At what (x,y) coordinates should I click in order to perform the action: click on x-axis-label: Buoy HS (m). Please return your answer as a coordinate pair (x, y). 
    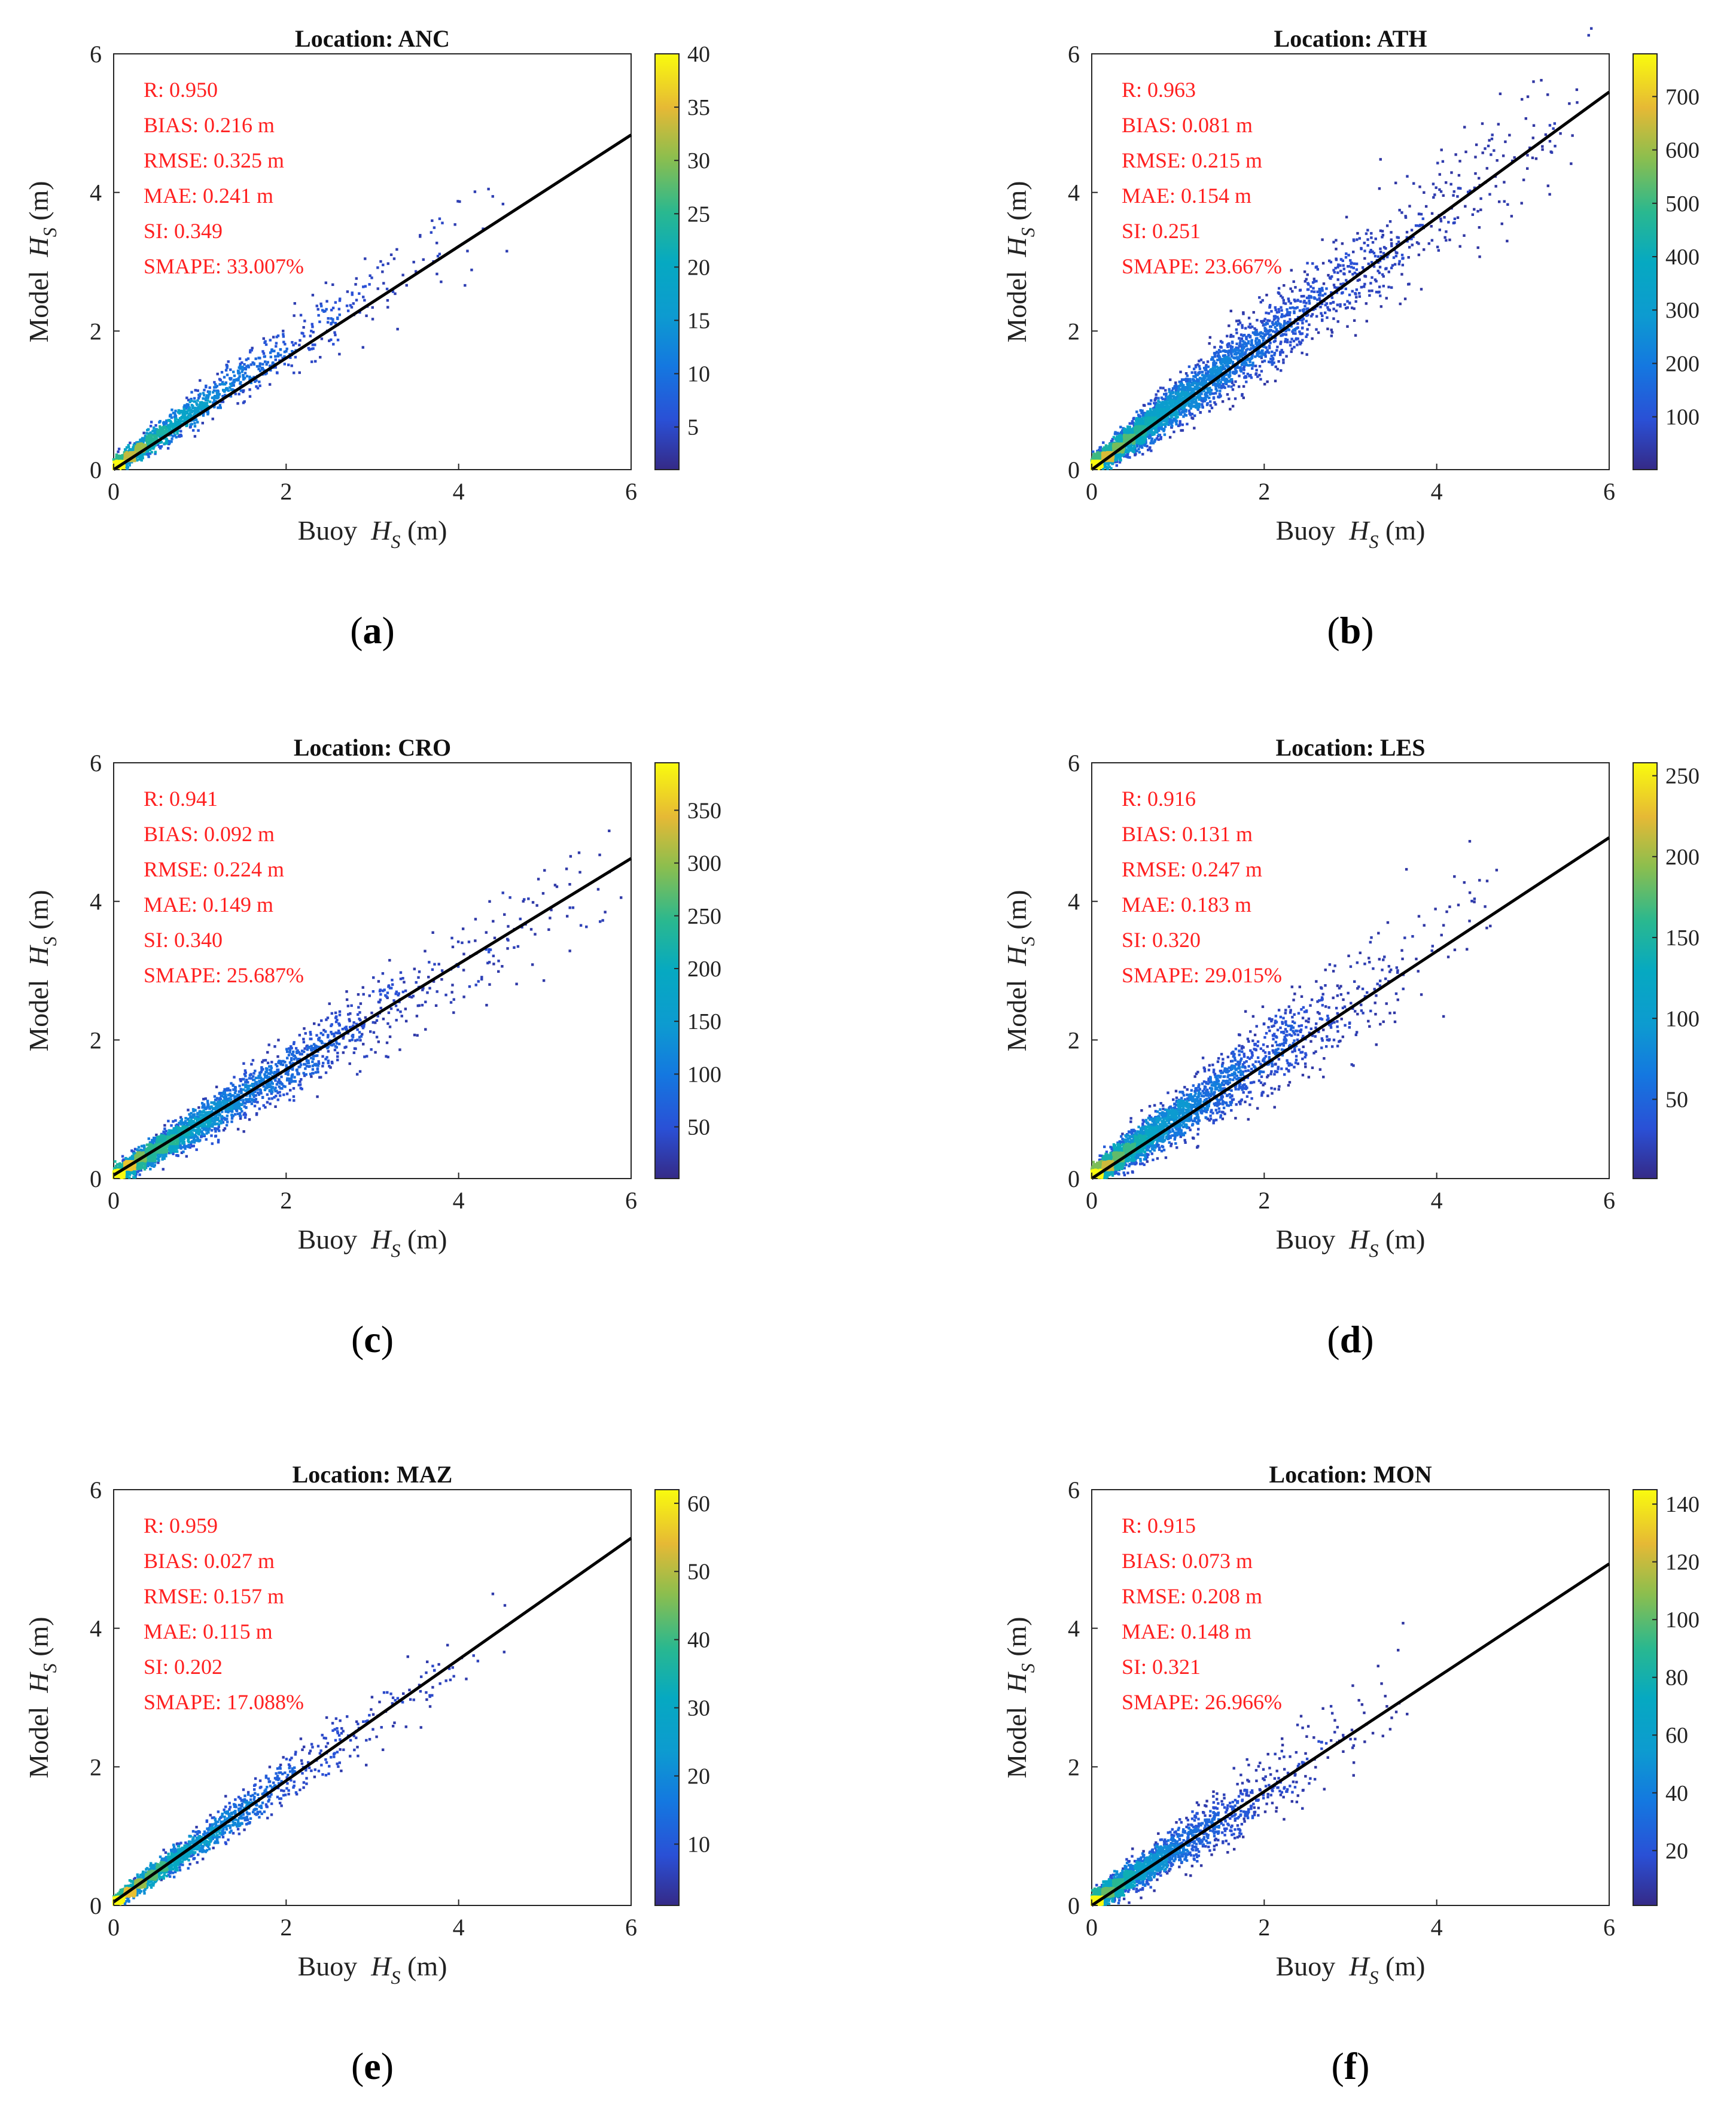
    Looking at the image, I should click on (373, 533).